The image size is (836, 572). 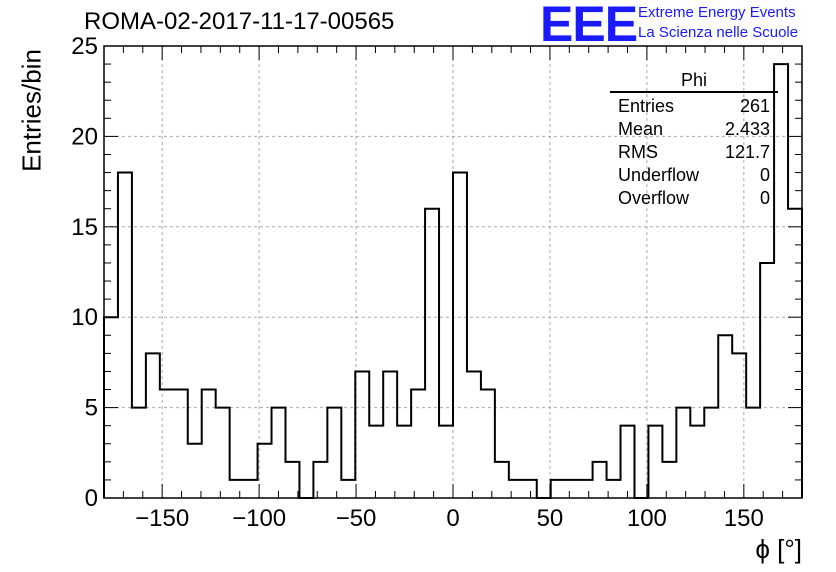 What do you see at coordinates (654, 198) in the screenshot?
I see `stats-label: Overflow` at bounding box center [654, 198].